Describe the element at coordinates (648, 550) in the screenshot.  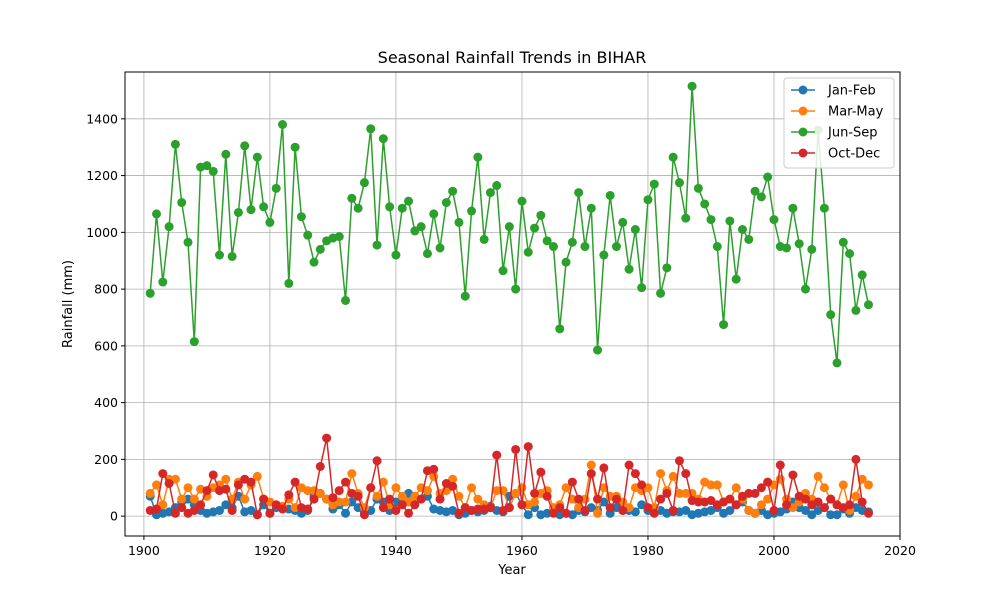
I see `x-tick-label: 1980` at that location.